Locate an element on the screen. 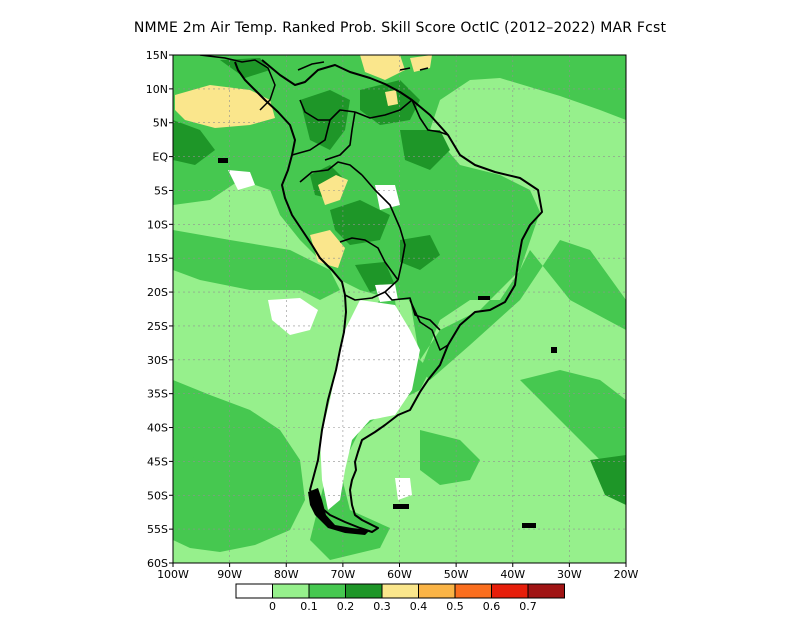 This screenshot has width=800, height=618. skill-band-0-0.1 is located at coordinates (324, 340).